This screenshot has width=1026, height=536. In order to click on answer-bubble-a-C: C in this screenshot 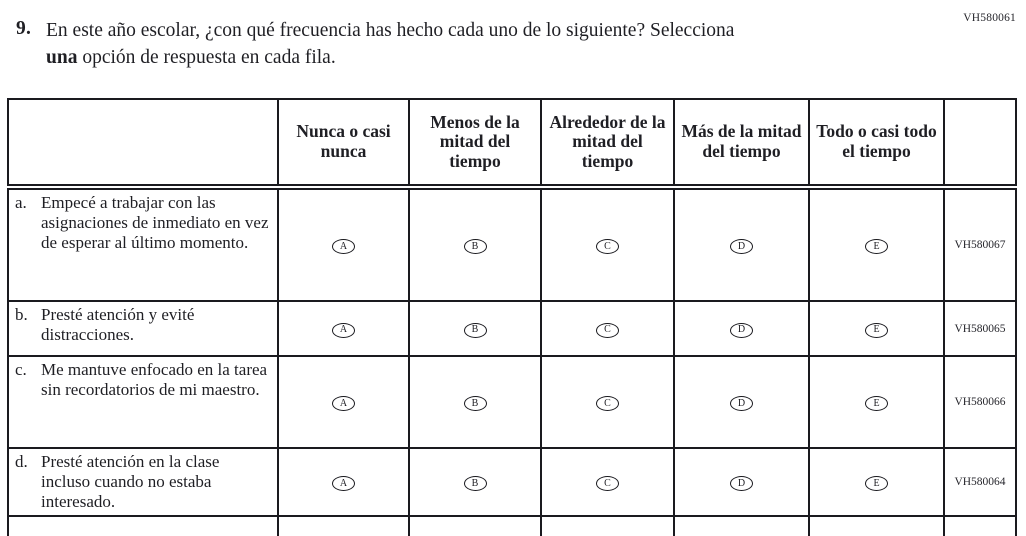, I will do `click(607, 247)`.